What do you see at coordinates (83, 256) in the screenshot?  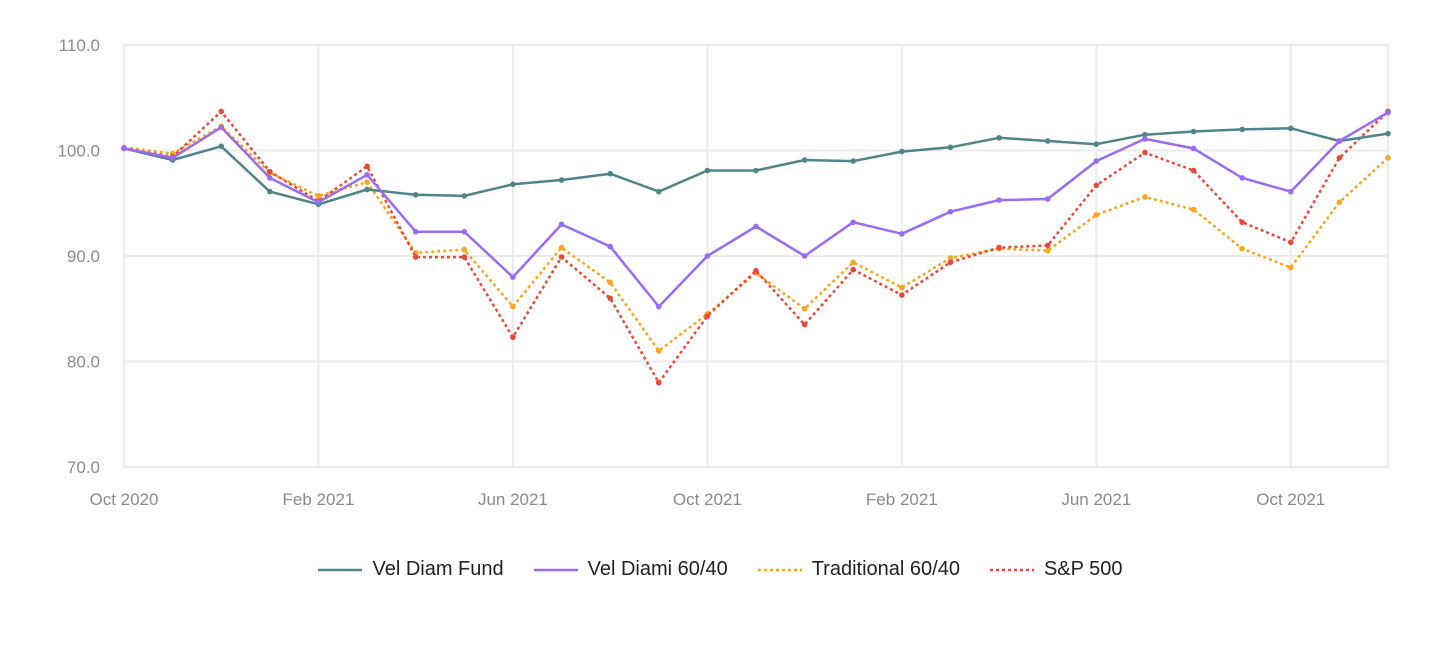 I see `y-tick-label: 90.0` at bounding box center [83, 256].